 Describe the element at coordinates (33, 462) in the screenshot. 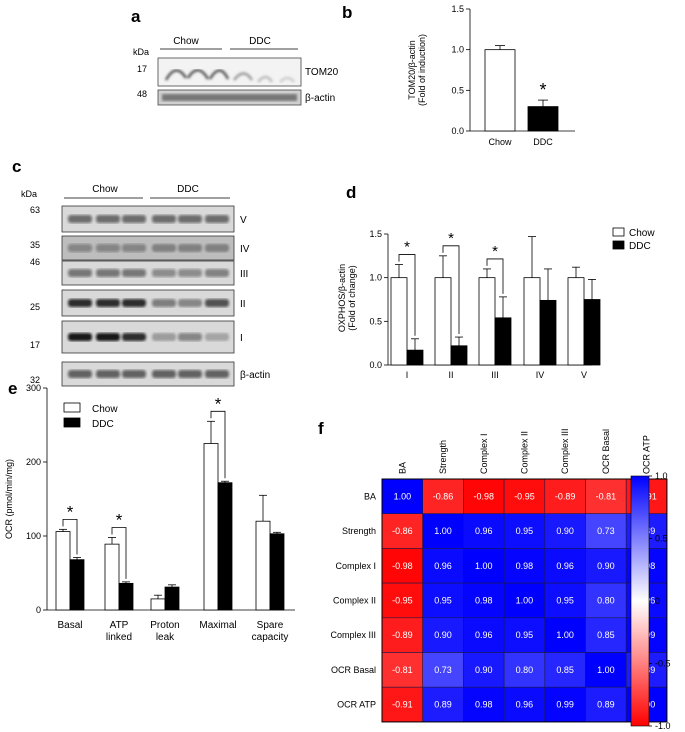

I see `y-tick-label: 200` at that location.